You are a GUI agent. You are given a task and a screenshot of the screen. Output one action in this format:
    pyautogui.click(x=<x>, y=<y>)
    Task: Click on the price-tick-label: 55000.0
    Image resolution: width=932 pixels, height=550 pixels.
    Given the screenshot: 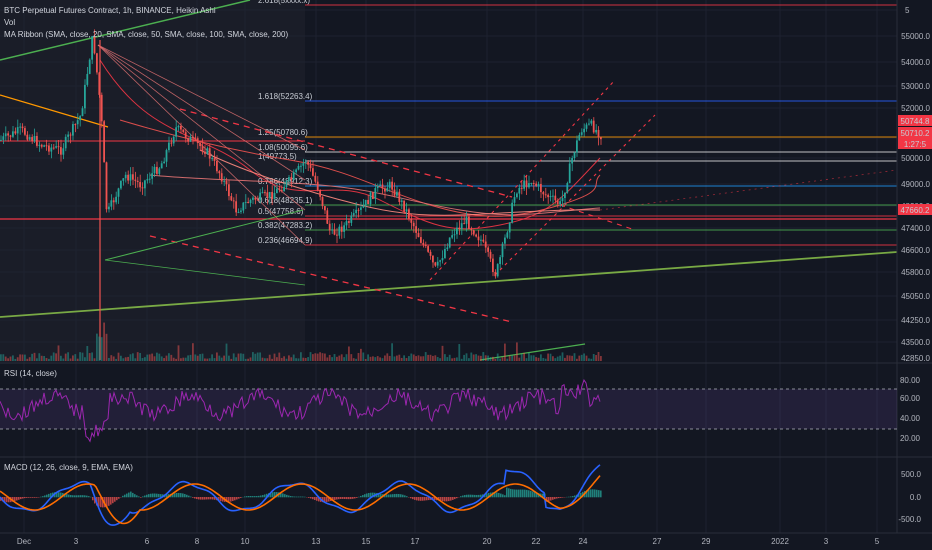 What is the action you would take?
    pyautogui.click(x=915, y=36)
    